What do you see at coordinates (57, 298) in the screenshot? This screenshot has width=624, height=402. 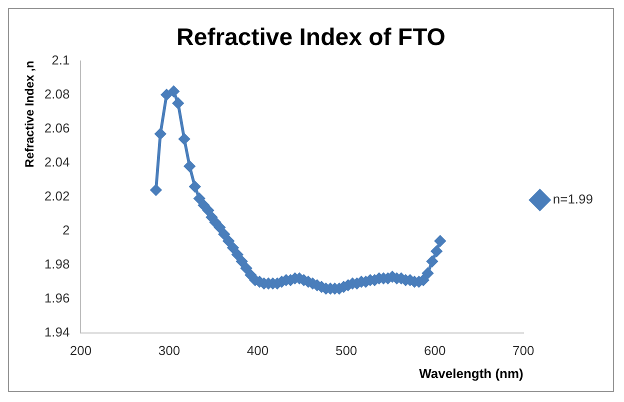 I see `y-tick-label: 1.96` at bounding box center [57, 298].